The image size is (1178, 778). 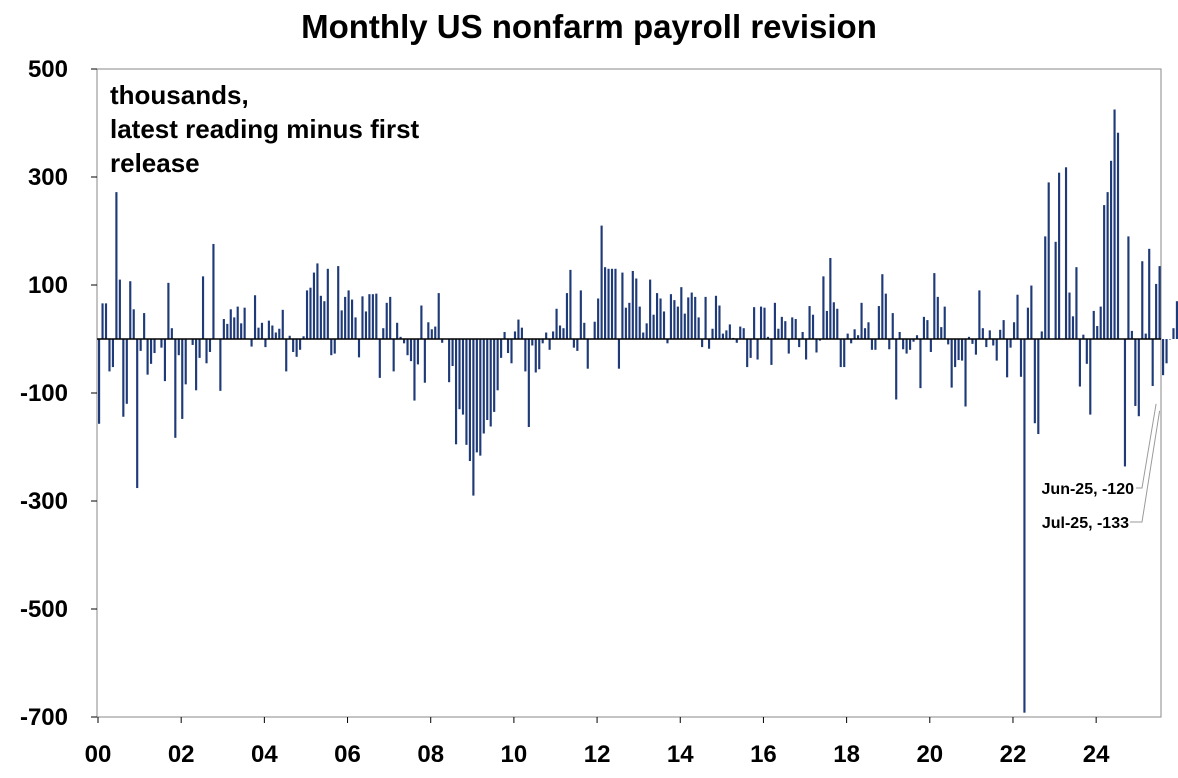 What do you see at coordinates (179, 95) in the screenshot?
I see `unit-note-line: thousands,` at bounding box center [179, 95].